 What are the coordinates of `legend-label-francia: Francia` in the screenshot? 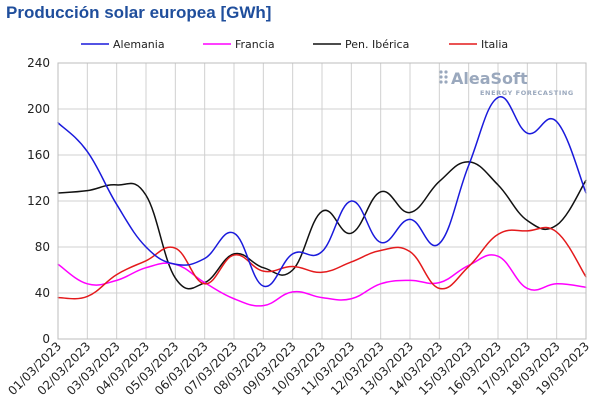 It's located at (255, 44).